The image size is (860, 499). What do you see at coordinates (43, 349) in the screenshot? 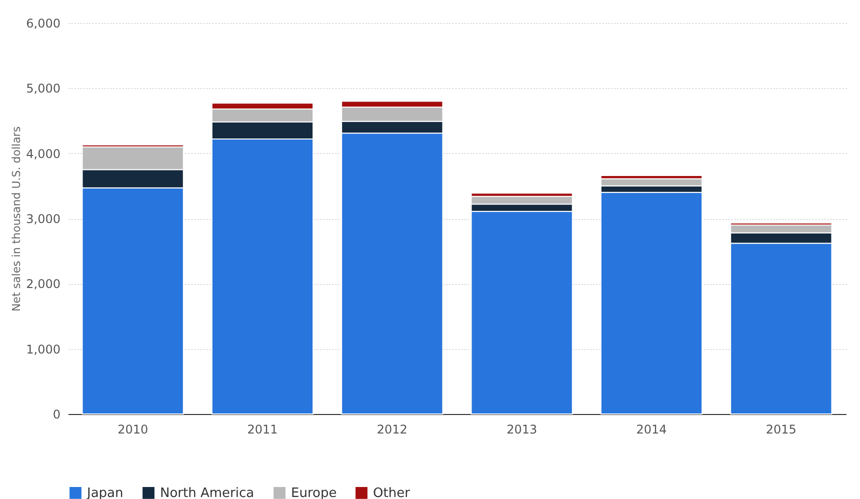
I see `y-tick-label: 1,000` at bounding box center [43, 349].